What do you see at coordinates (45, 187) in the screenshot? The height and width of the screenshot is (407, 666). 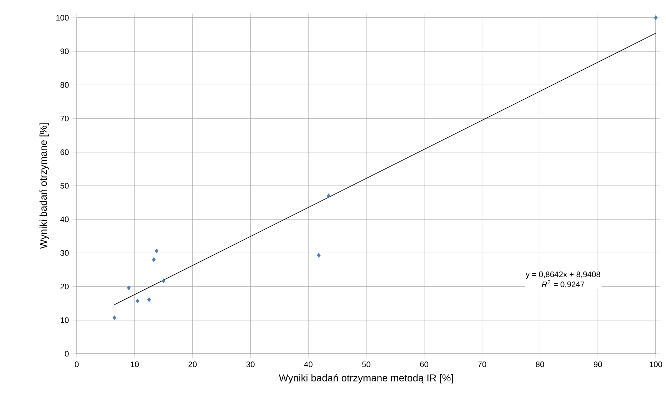 I see `y-axis-title: Wyniki badań otrzymane [%]` at bounding box center [45, 187].